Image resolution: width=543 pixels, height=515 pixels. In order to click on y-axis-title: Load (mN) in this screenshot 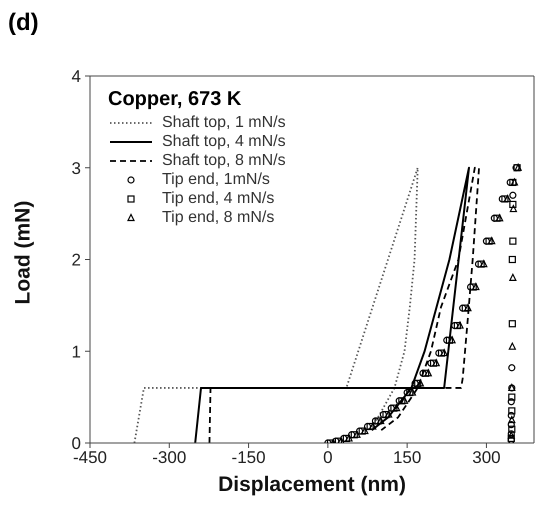, I will do `click(22, 252)`.